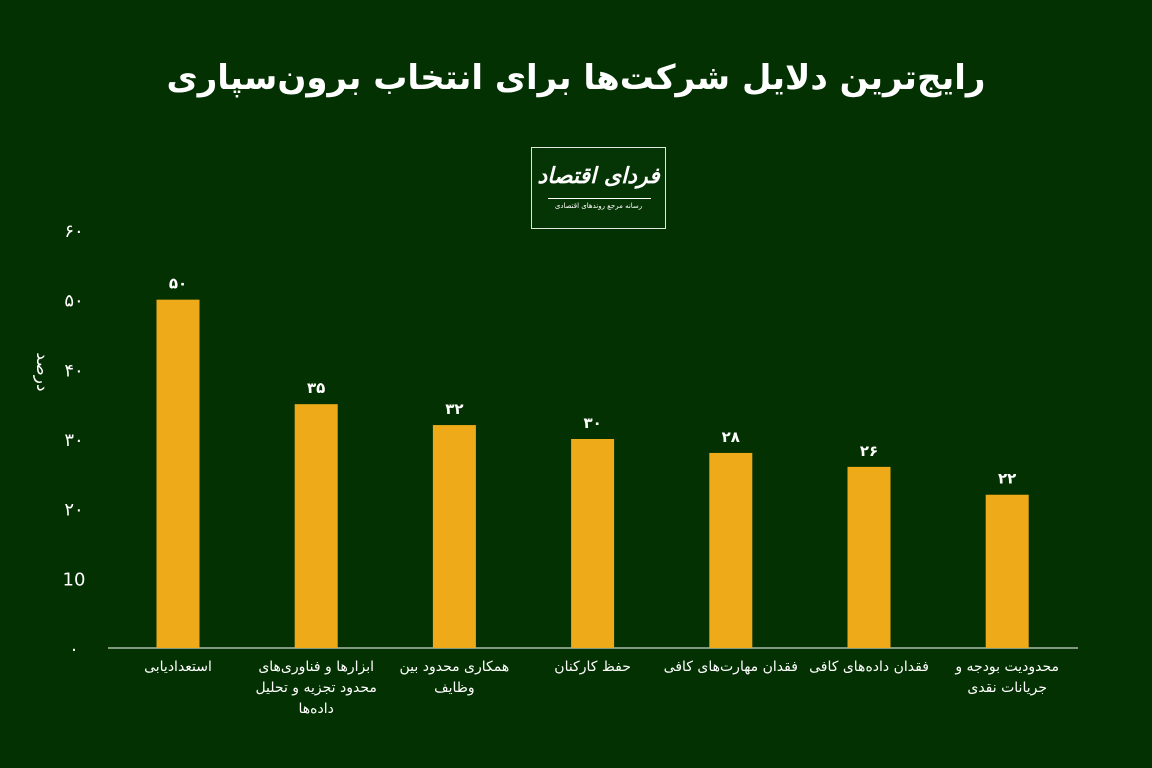 The height and width of the screenshot is (768, 1152). Describe the element at coordinates (178, 284) in the screenshot. I see `bar-value-label: ۵۰` at that location.